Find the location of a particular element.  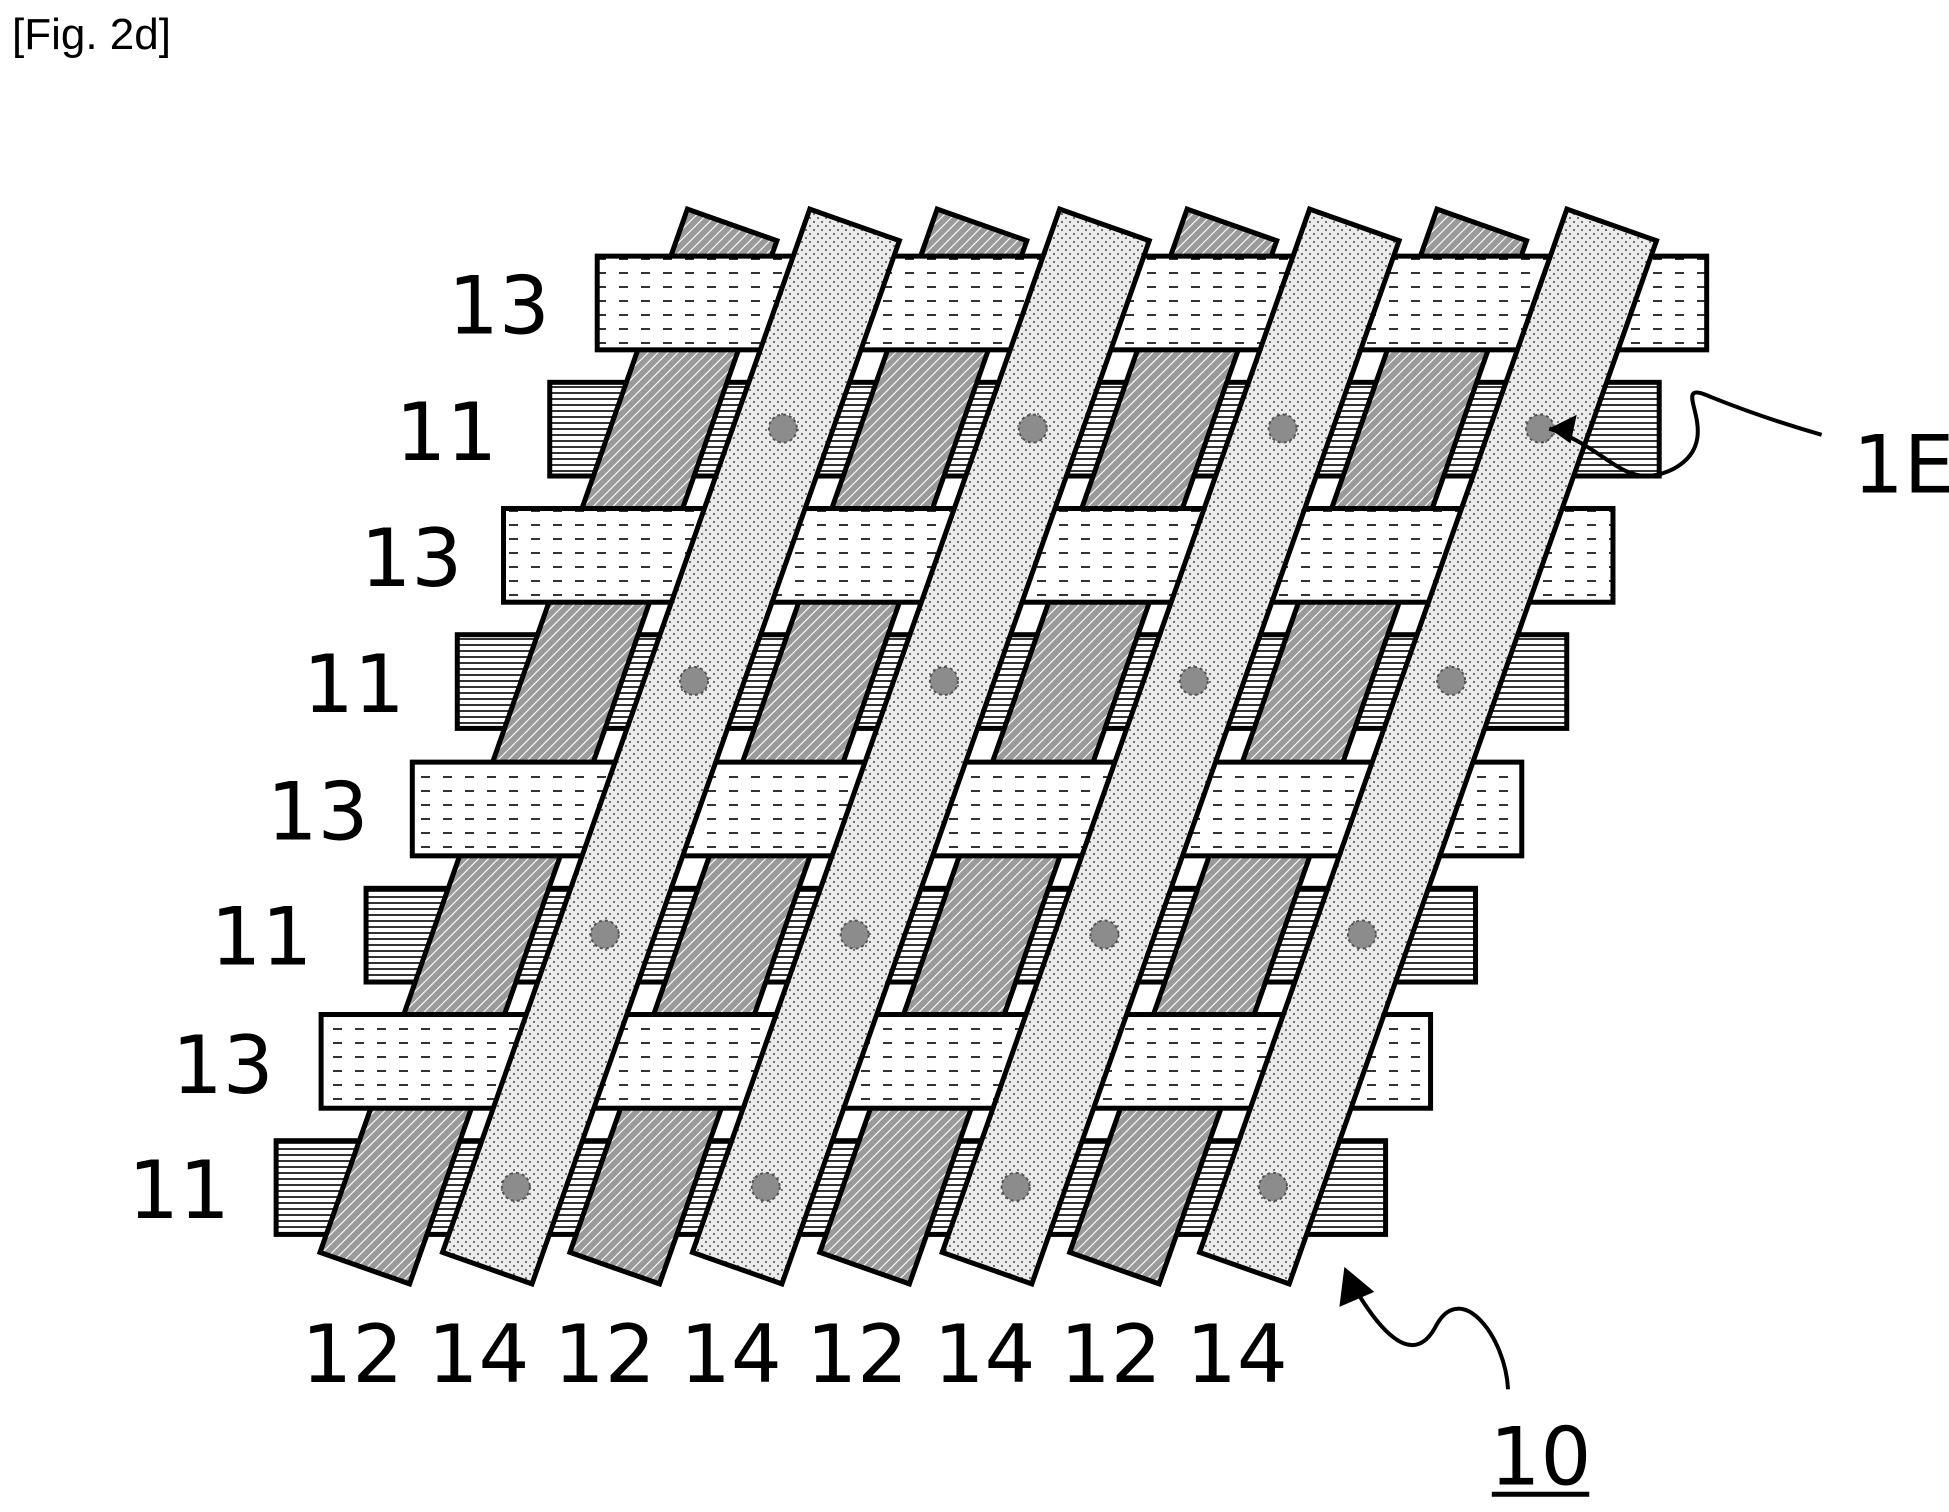

callout-10-label: 10 is located at coordinates (1541, 1456).